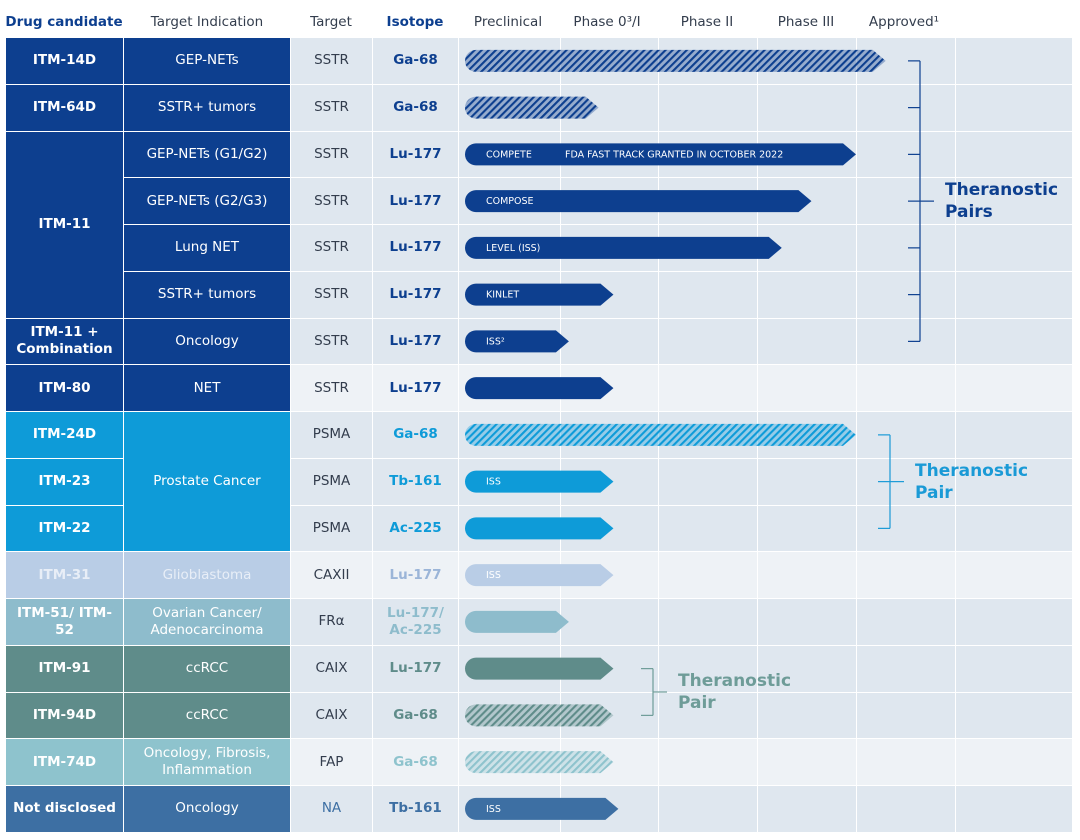  I want to click on bar-label: ISS², so click(495, 341).